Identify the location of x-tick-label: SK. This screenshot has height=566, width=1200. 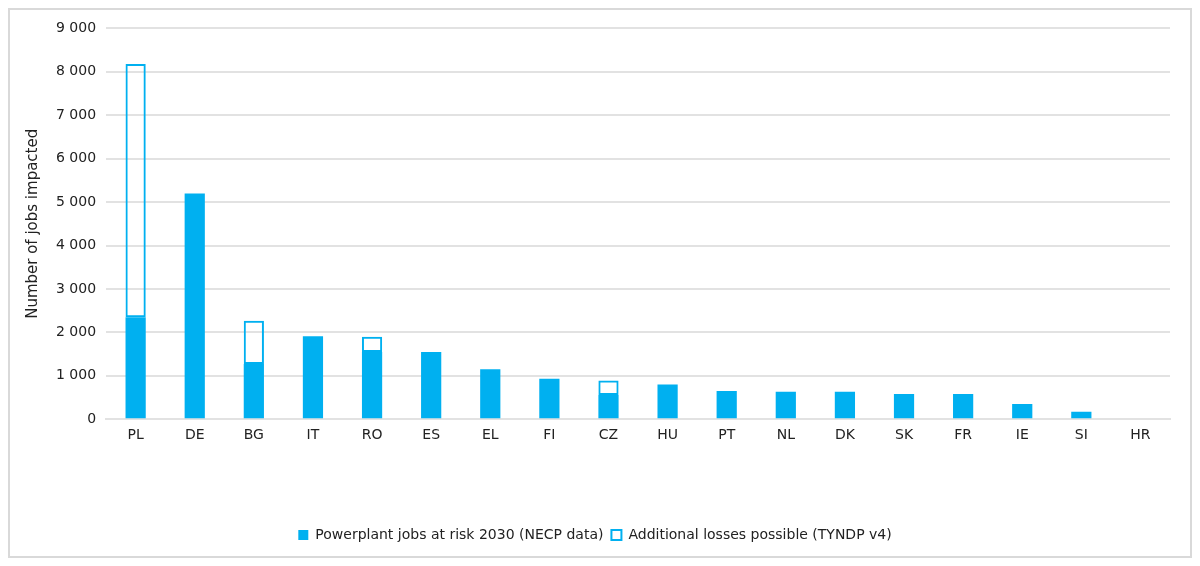
(904, 434).